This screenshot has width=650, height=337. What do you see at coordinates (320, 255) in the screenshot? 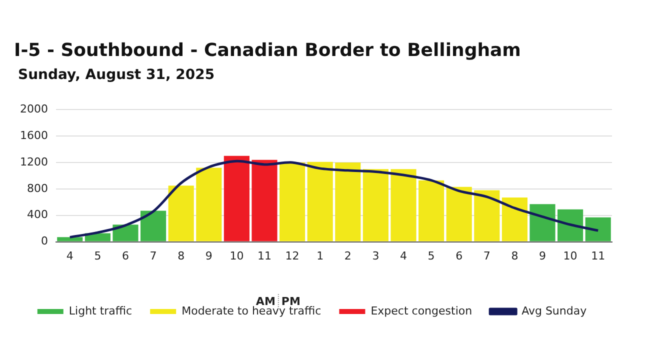
I see `x-tick-label: 1` at bounding box center [320, 255].